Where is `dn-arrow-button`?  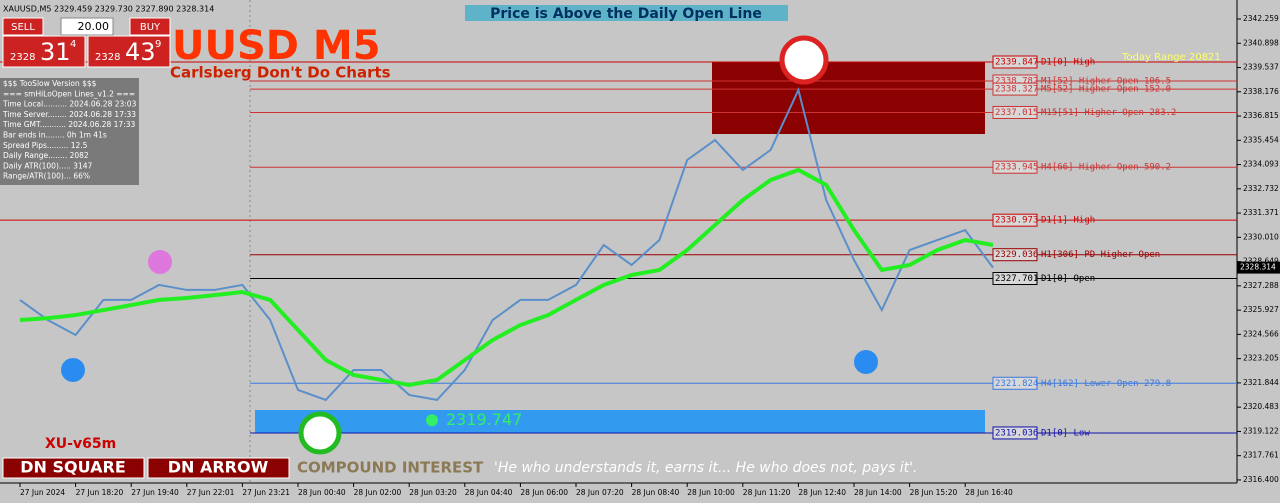
dn-arrow-button is located at coordinates (218, 468).